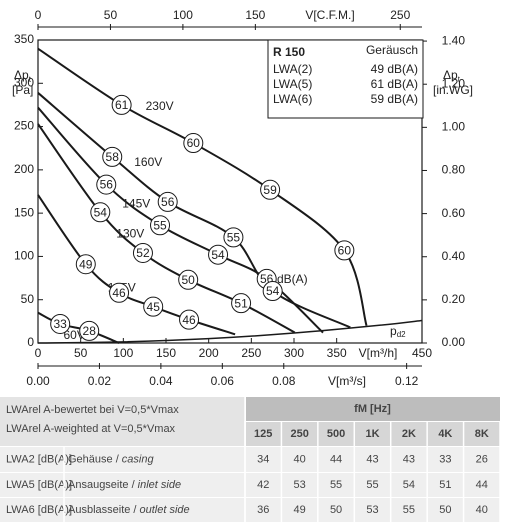 The width and height of the screenshot is (509, 529). Describe the element at coordinates (160, 106) in the screenshot. I see `series-label: 230V` at that location.